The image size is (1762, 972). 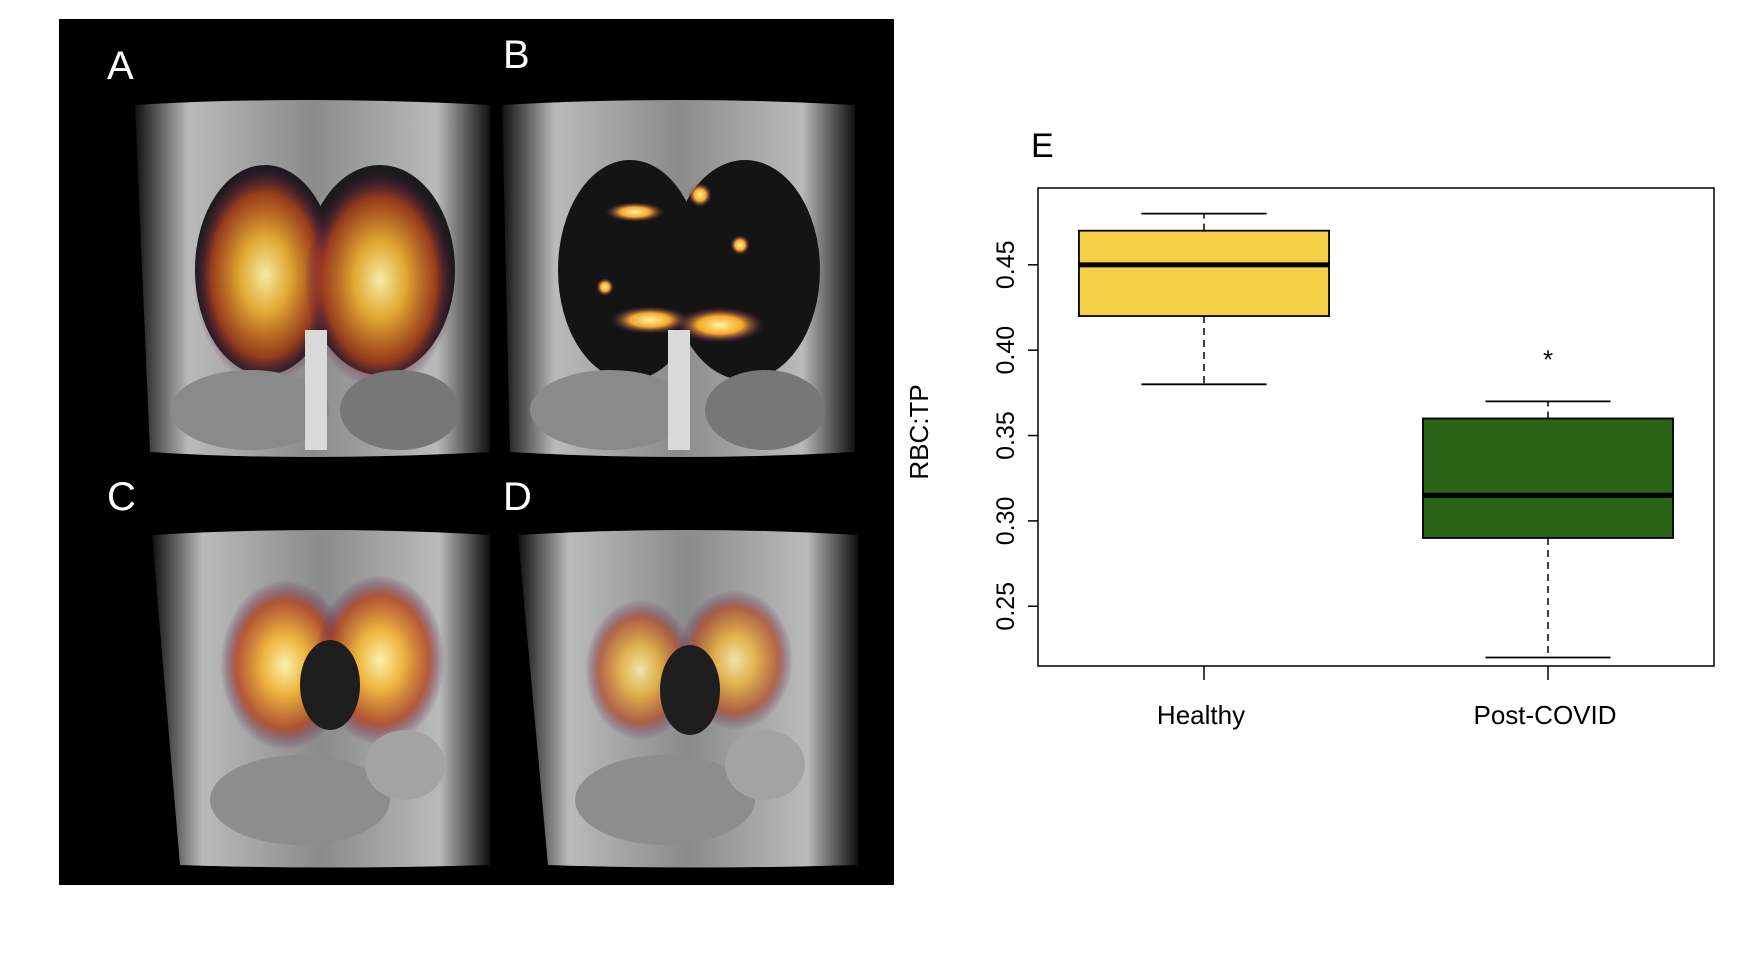 I want to click on x-tick-label: Post-COVID, so click(x=1544, y=715).